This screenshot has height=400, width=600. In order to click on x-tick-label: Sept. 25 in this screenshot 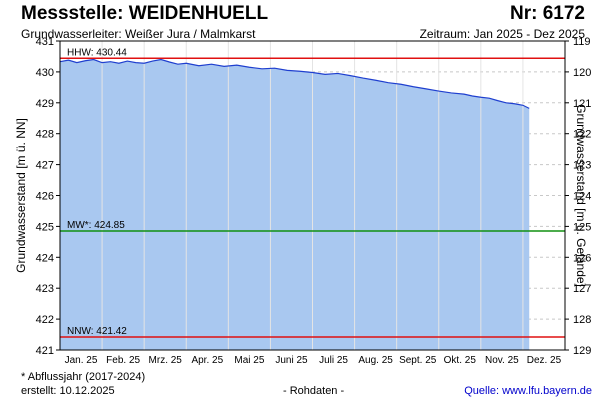, I will do `click(418, 360)`.